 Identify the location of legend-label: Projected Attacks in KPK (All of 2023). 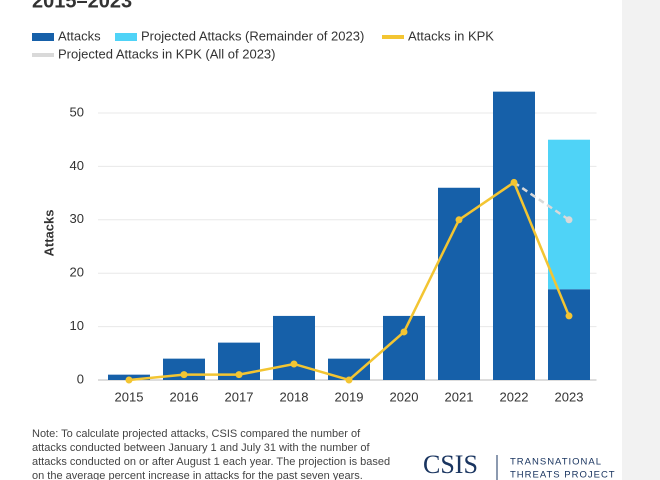
(167, 53).